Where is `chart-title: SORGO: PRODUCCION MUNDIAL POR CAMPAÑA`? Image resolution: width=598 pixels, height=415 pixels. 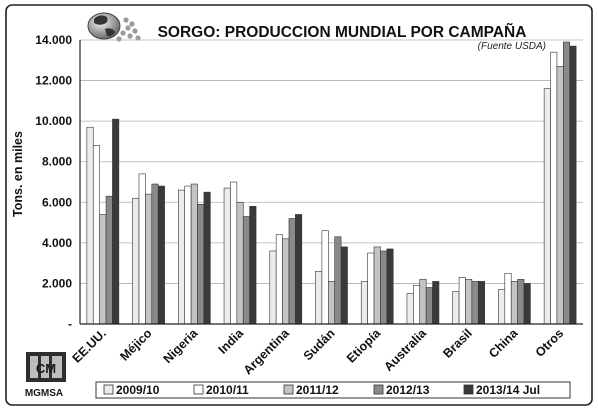
chart-title: SORGO: PRODUCCION MUNDIAL POR CAMPAÑA is located at coordinates (342, 32).